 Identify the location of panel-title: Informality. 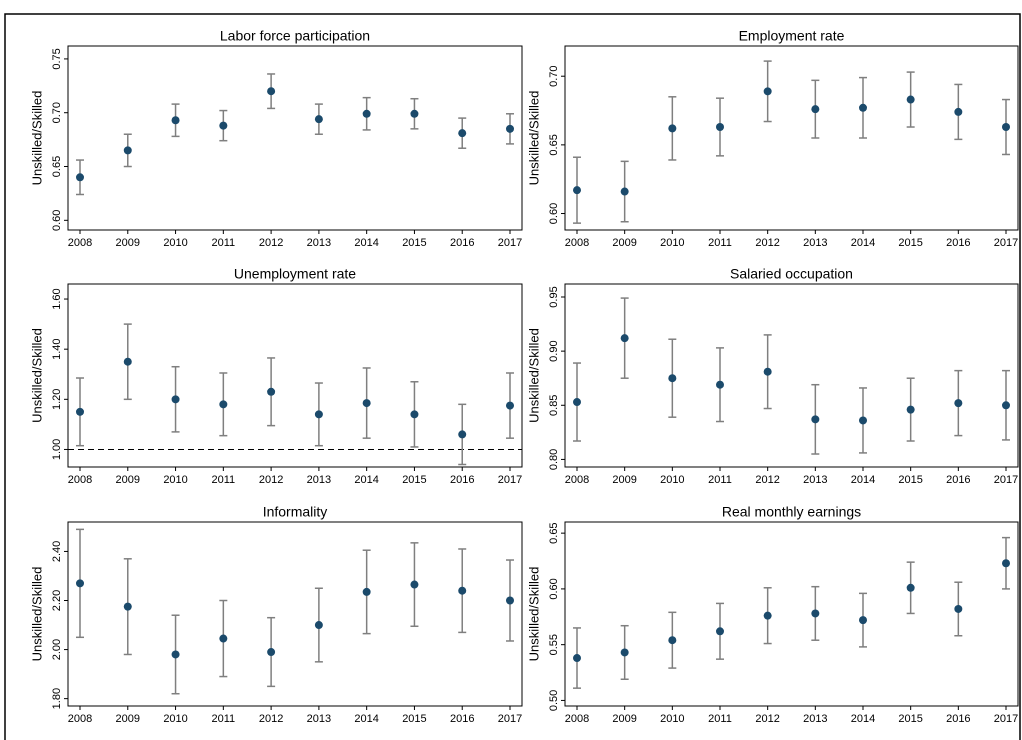
(295, 512).